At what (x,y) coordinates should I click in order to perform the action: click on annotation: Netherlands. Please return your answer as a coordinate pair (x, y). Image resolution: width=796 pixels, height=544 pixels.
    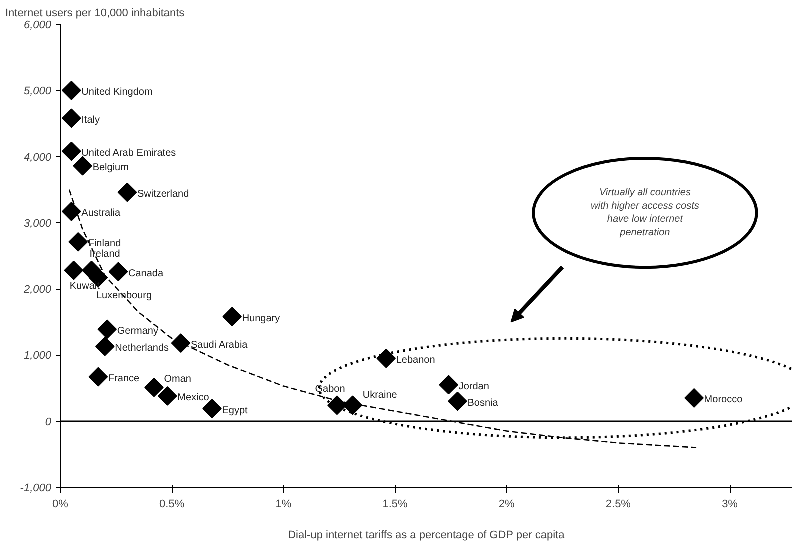
    Looking at the image, I should click on (142, 348).